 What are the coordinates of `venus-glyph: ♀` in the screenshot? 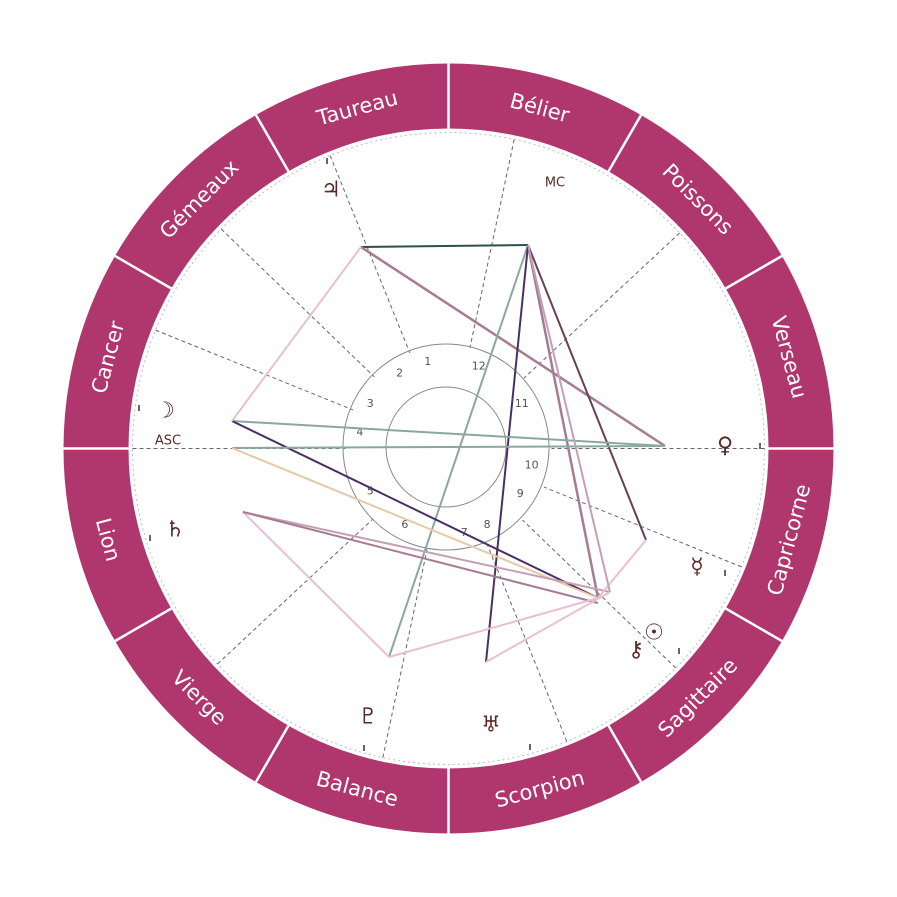 It's located at (725, 446).